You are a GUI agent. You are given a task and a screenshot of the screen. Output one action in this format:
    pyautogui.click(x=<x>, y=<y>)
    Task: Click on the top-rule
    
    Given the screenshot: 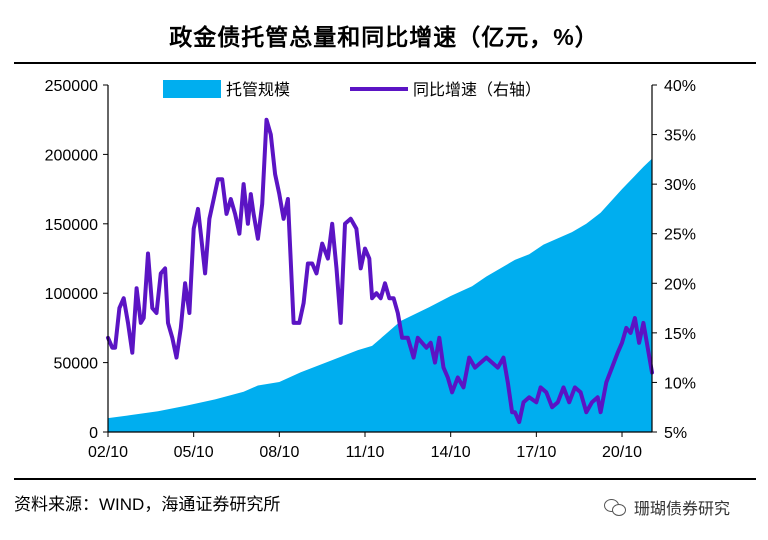 What is the action you would take?
    pyautogui.click(x=385, y=63)
    